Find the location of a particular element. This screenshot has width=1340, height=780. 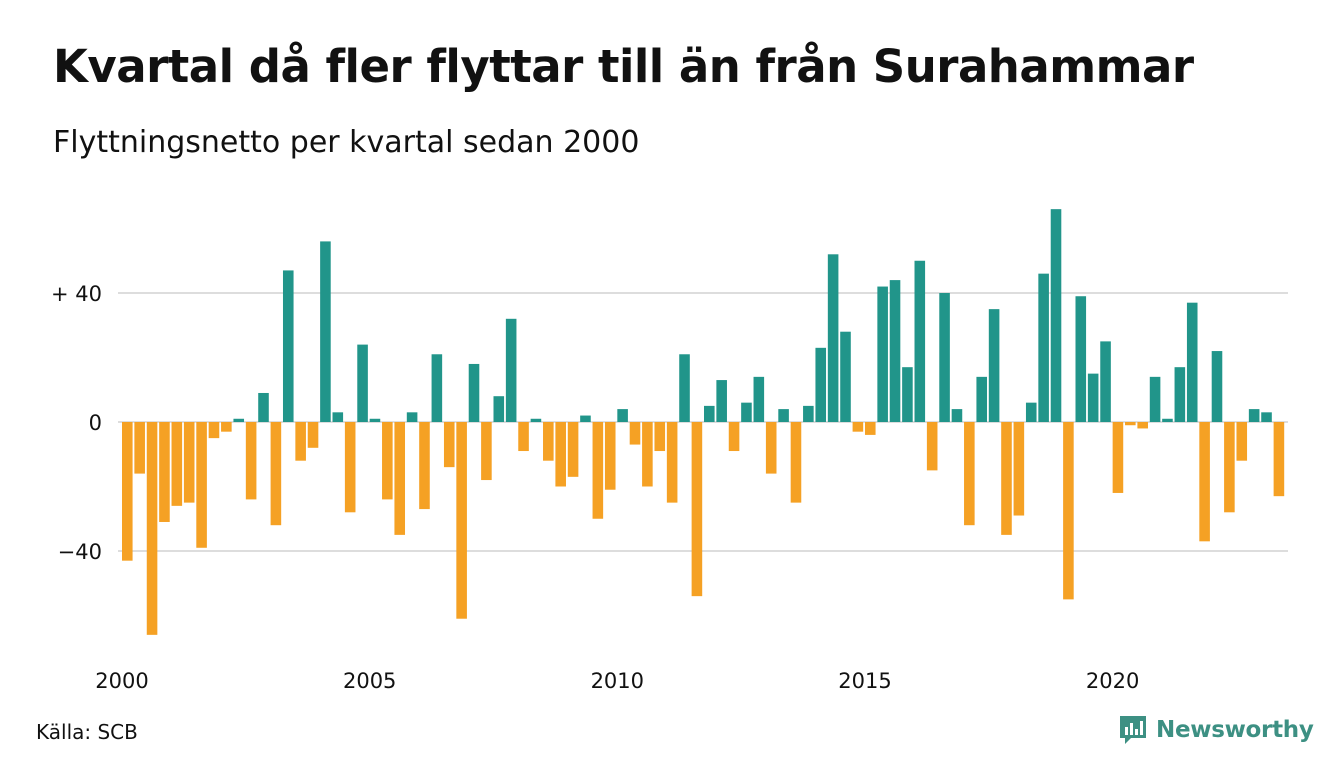

x-tick-label: 2015 is located at coordinates (864, 681).